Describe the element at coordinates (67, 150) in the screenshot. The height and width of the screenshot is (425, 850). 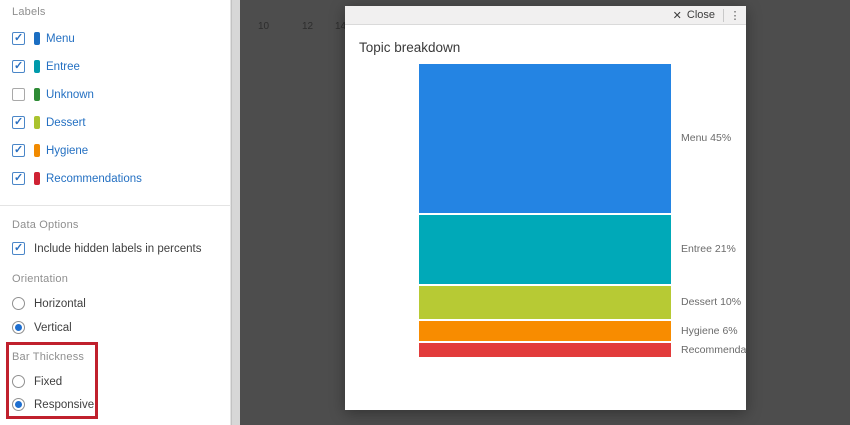
I see `label-hygiene: Hygiene` at that location.